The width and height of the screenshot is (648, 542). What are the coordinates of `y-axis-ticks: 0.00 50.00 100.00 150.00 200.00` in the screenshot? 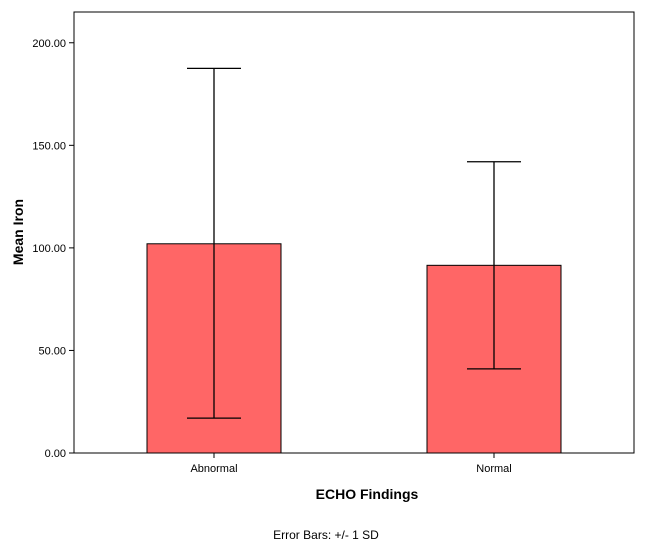 It's located at (53, 249).